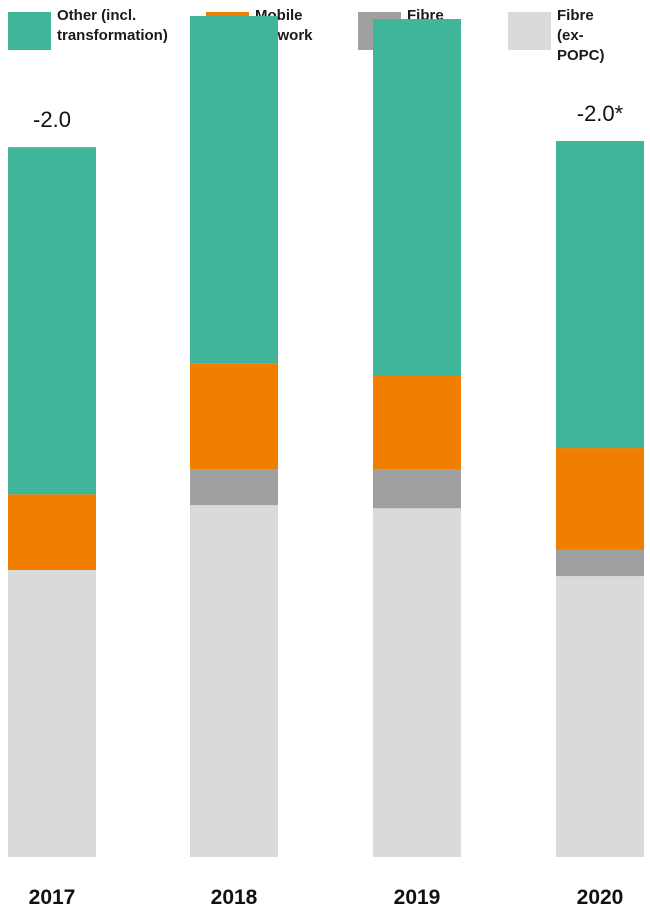 This screenshot has width=650, height=912. I want to click on legend-label: Other (incl. transformation), so click(112, 25).